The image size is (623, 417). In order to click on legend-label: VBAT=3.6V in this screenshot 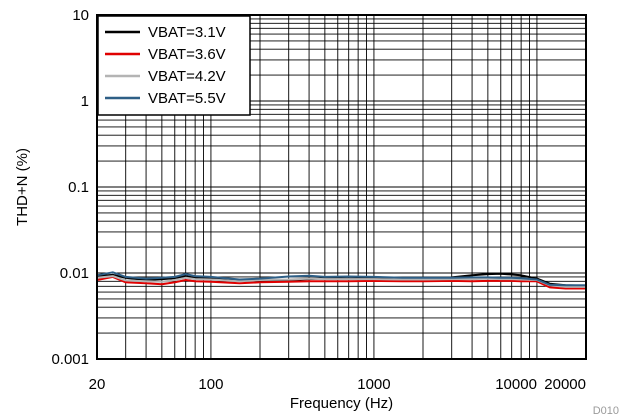, I will do `click(187, 54)`.